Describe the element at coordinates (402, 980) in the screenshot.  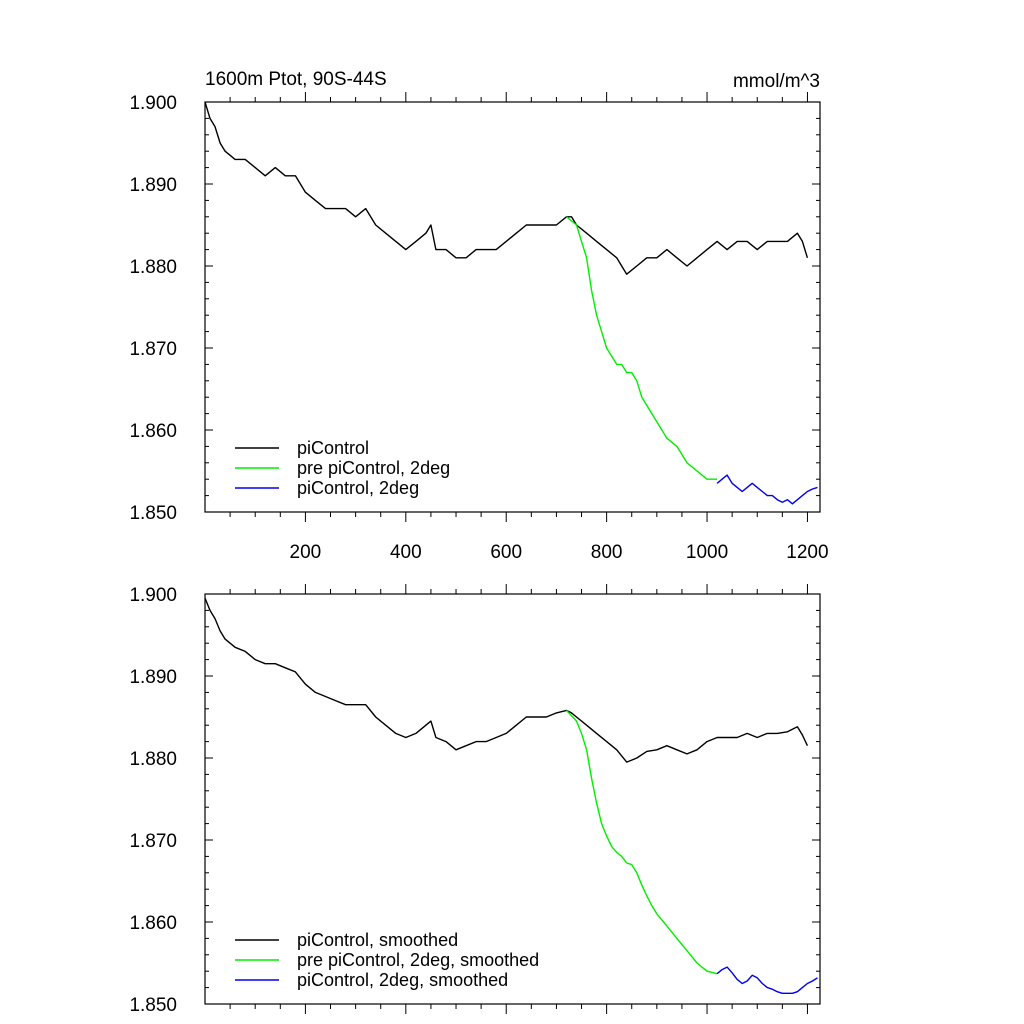
I see `legend-label: piControl, 2deg, smoothed` at that location.